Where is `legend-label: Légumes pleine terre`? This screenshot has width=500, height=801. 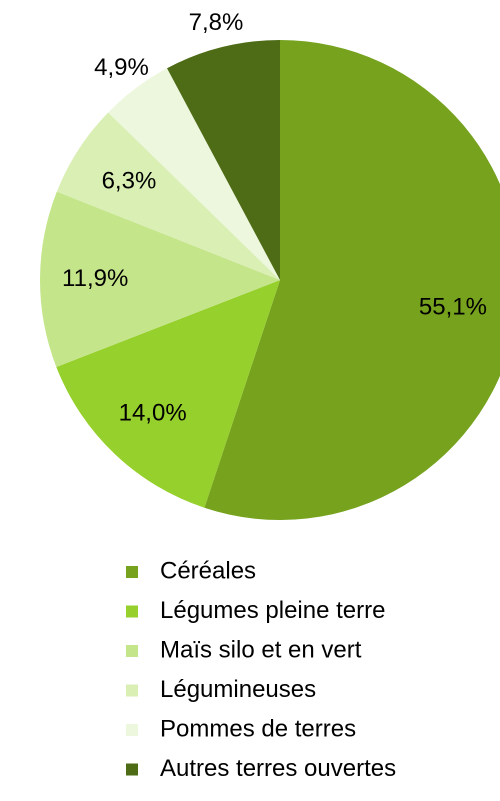
legend-label: Légumes pleine terre is located at coordinates (272, 610).